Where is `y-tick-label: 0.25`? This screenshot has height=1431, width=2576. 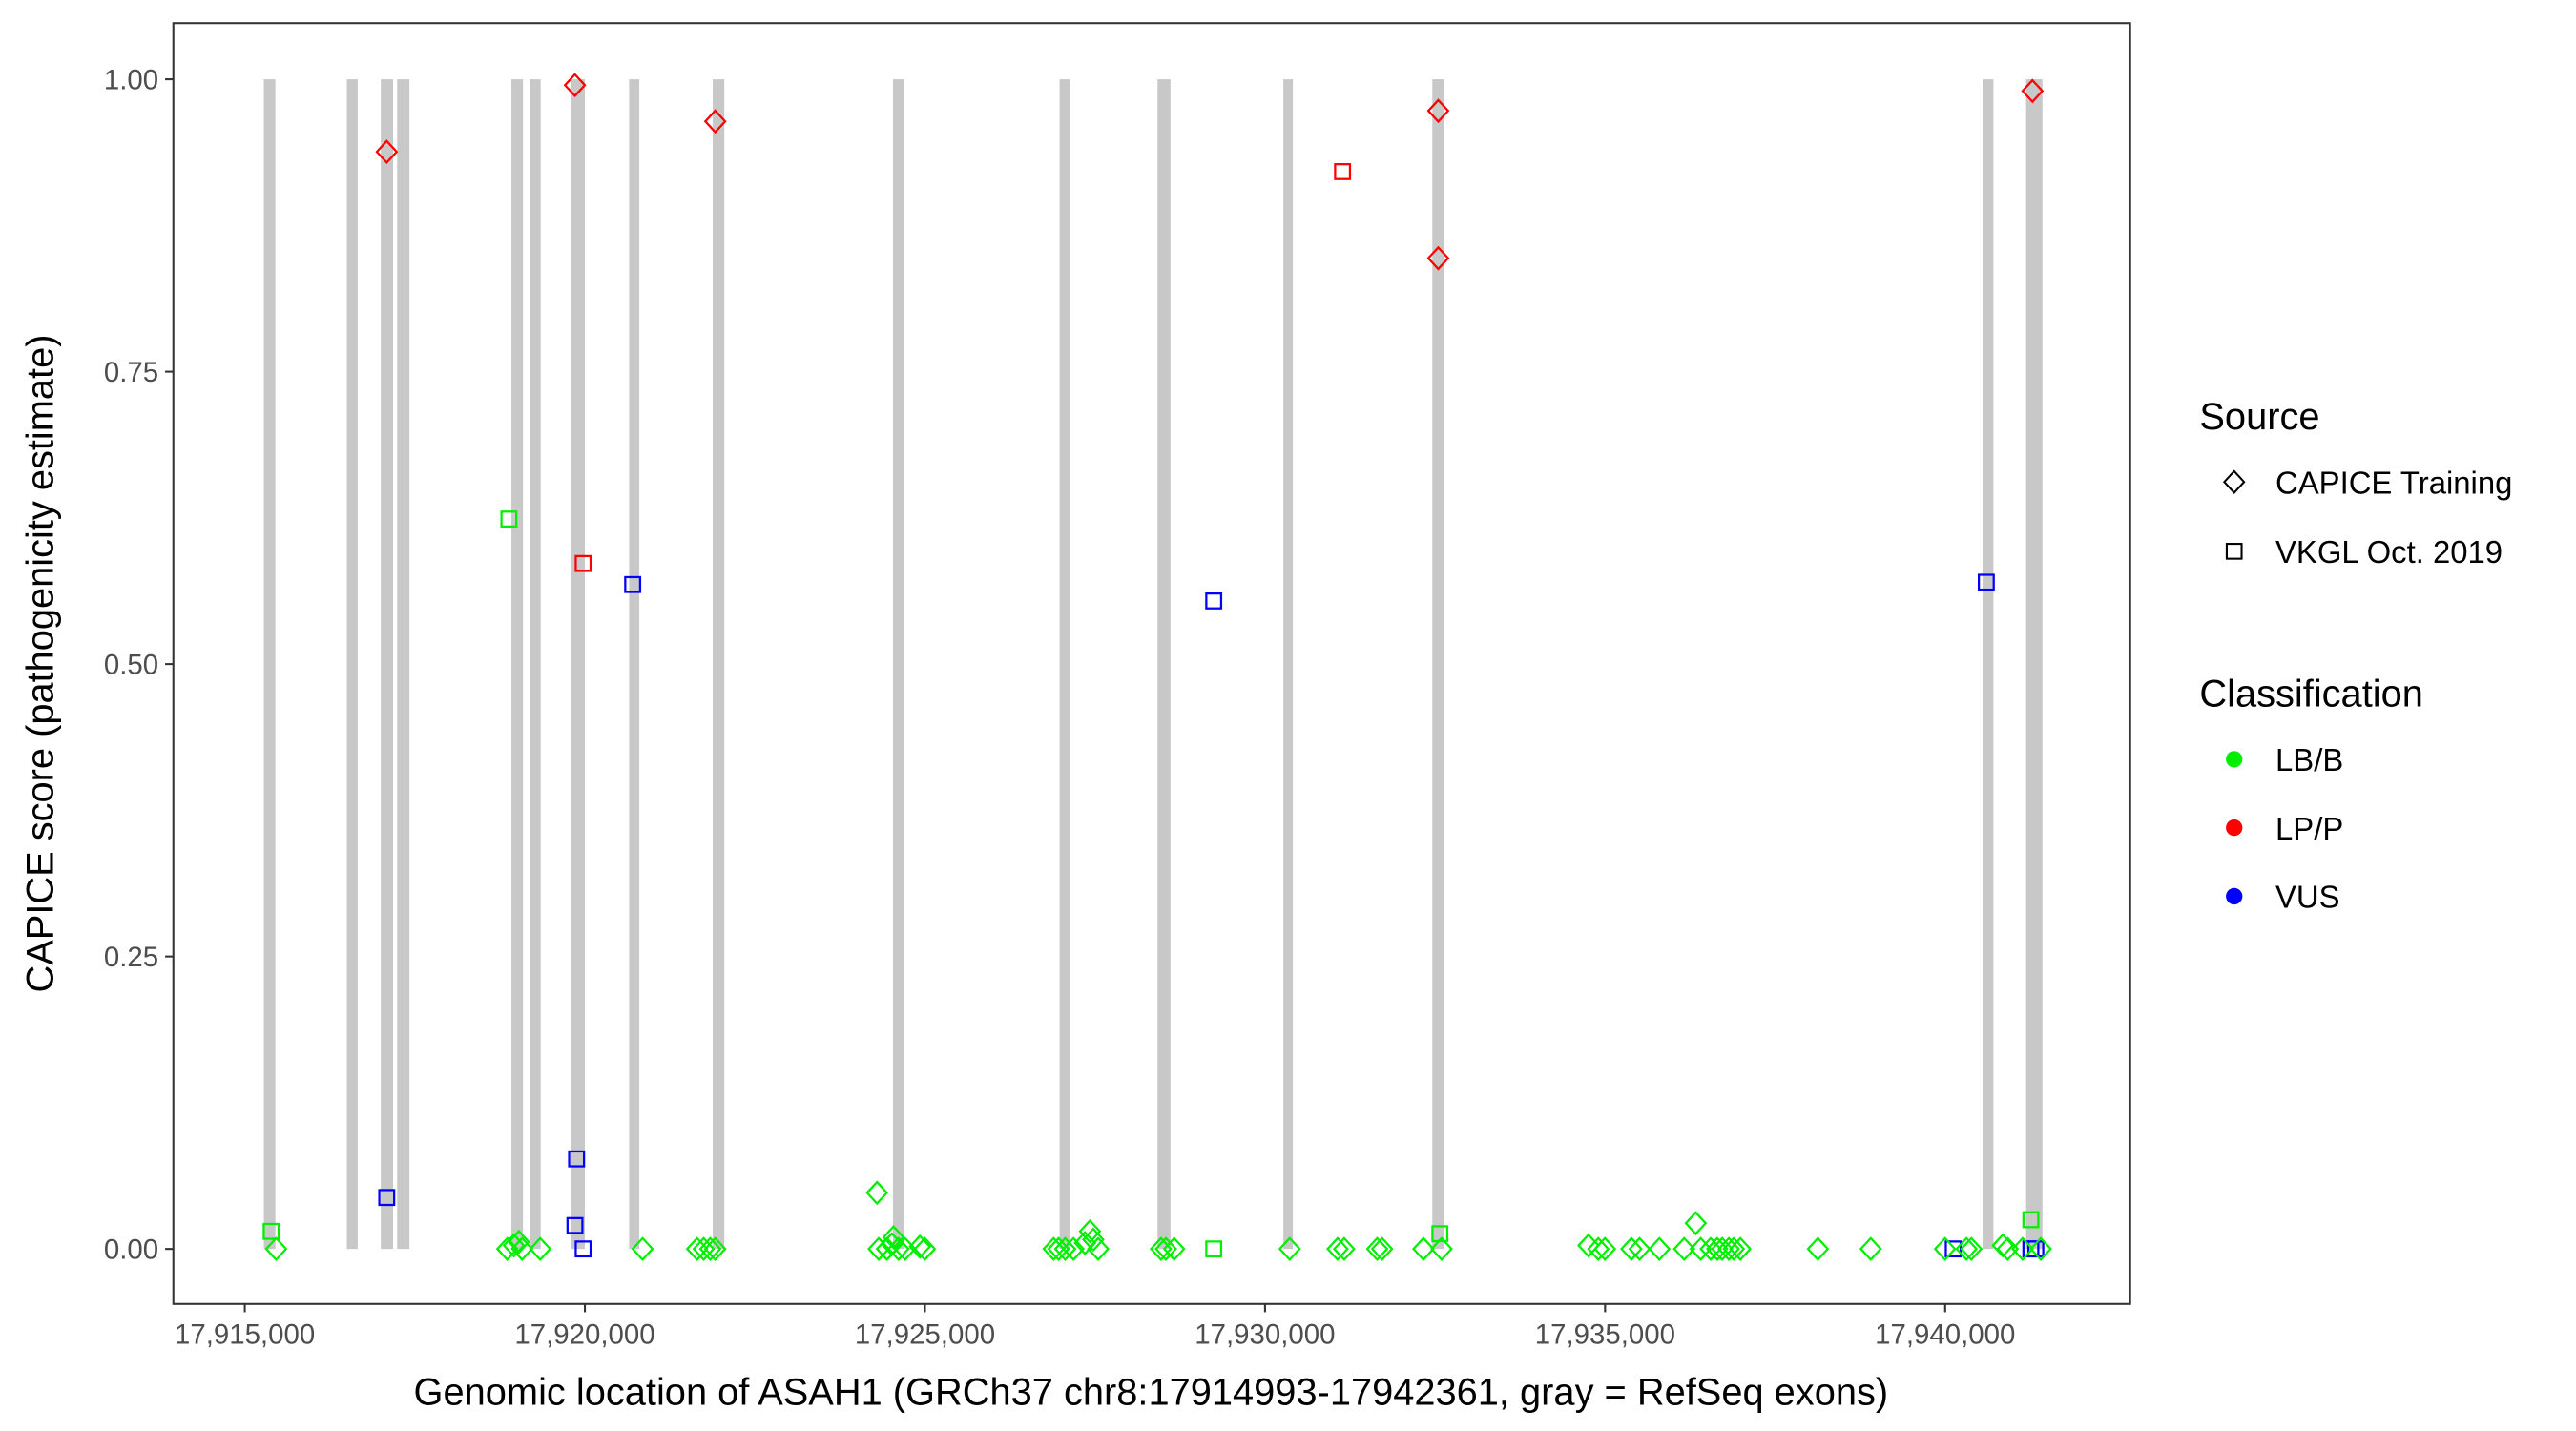 y-tick-label: 0.25 is located at coordinates (131, 957).